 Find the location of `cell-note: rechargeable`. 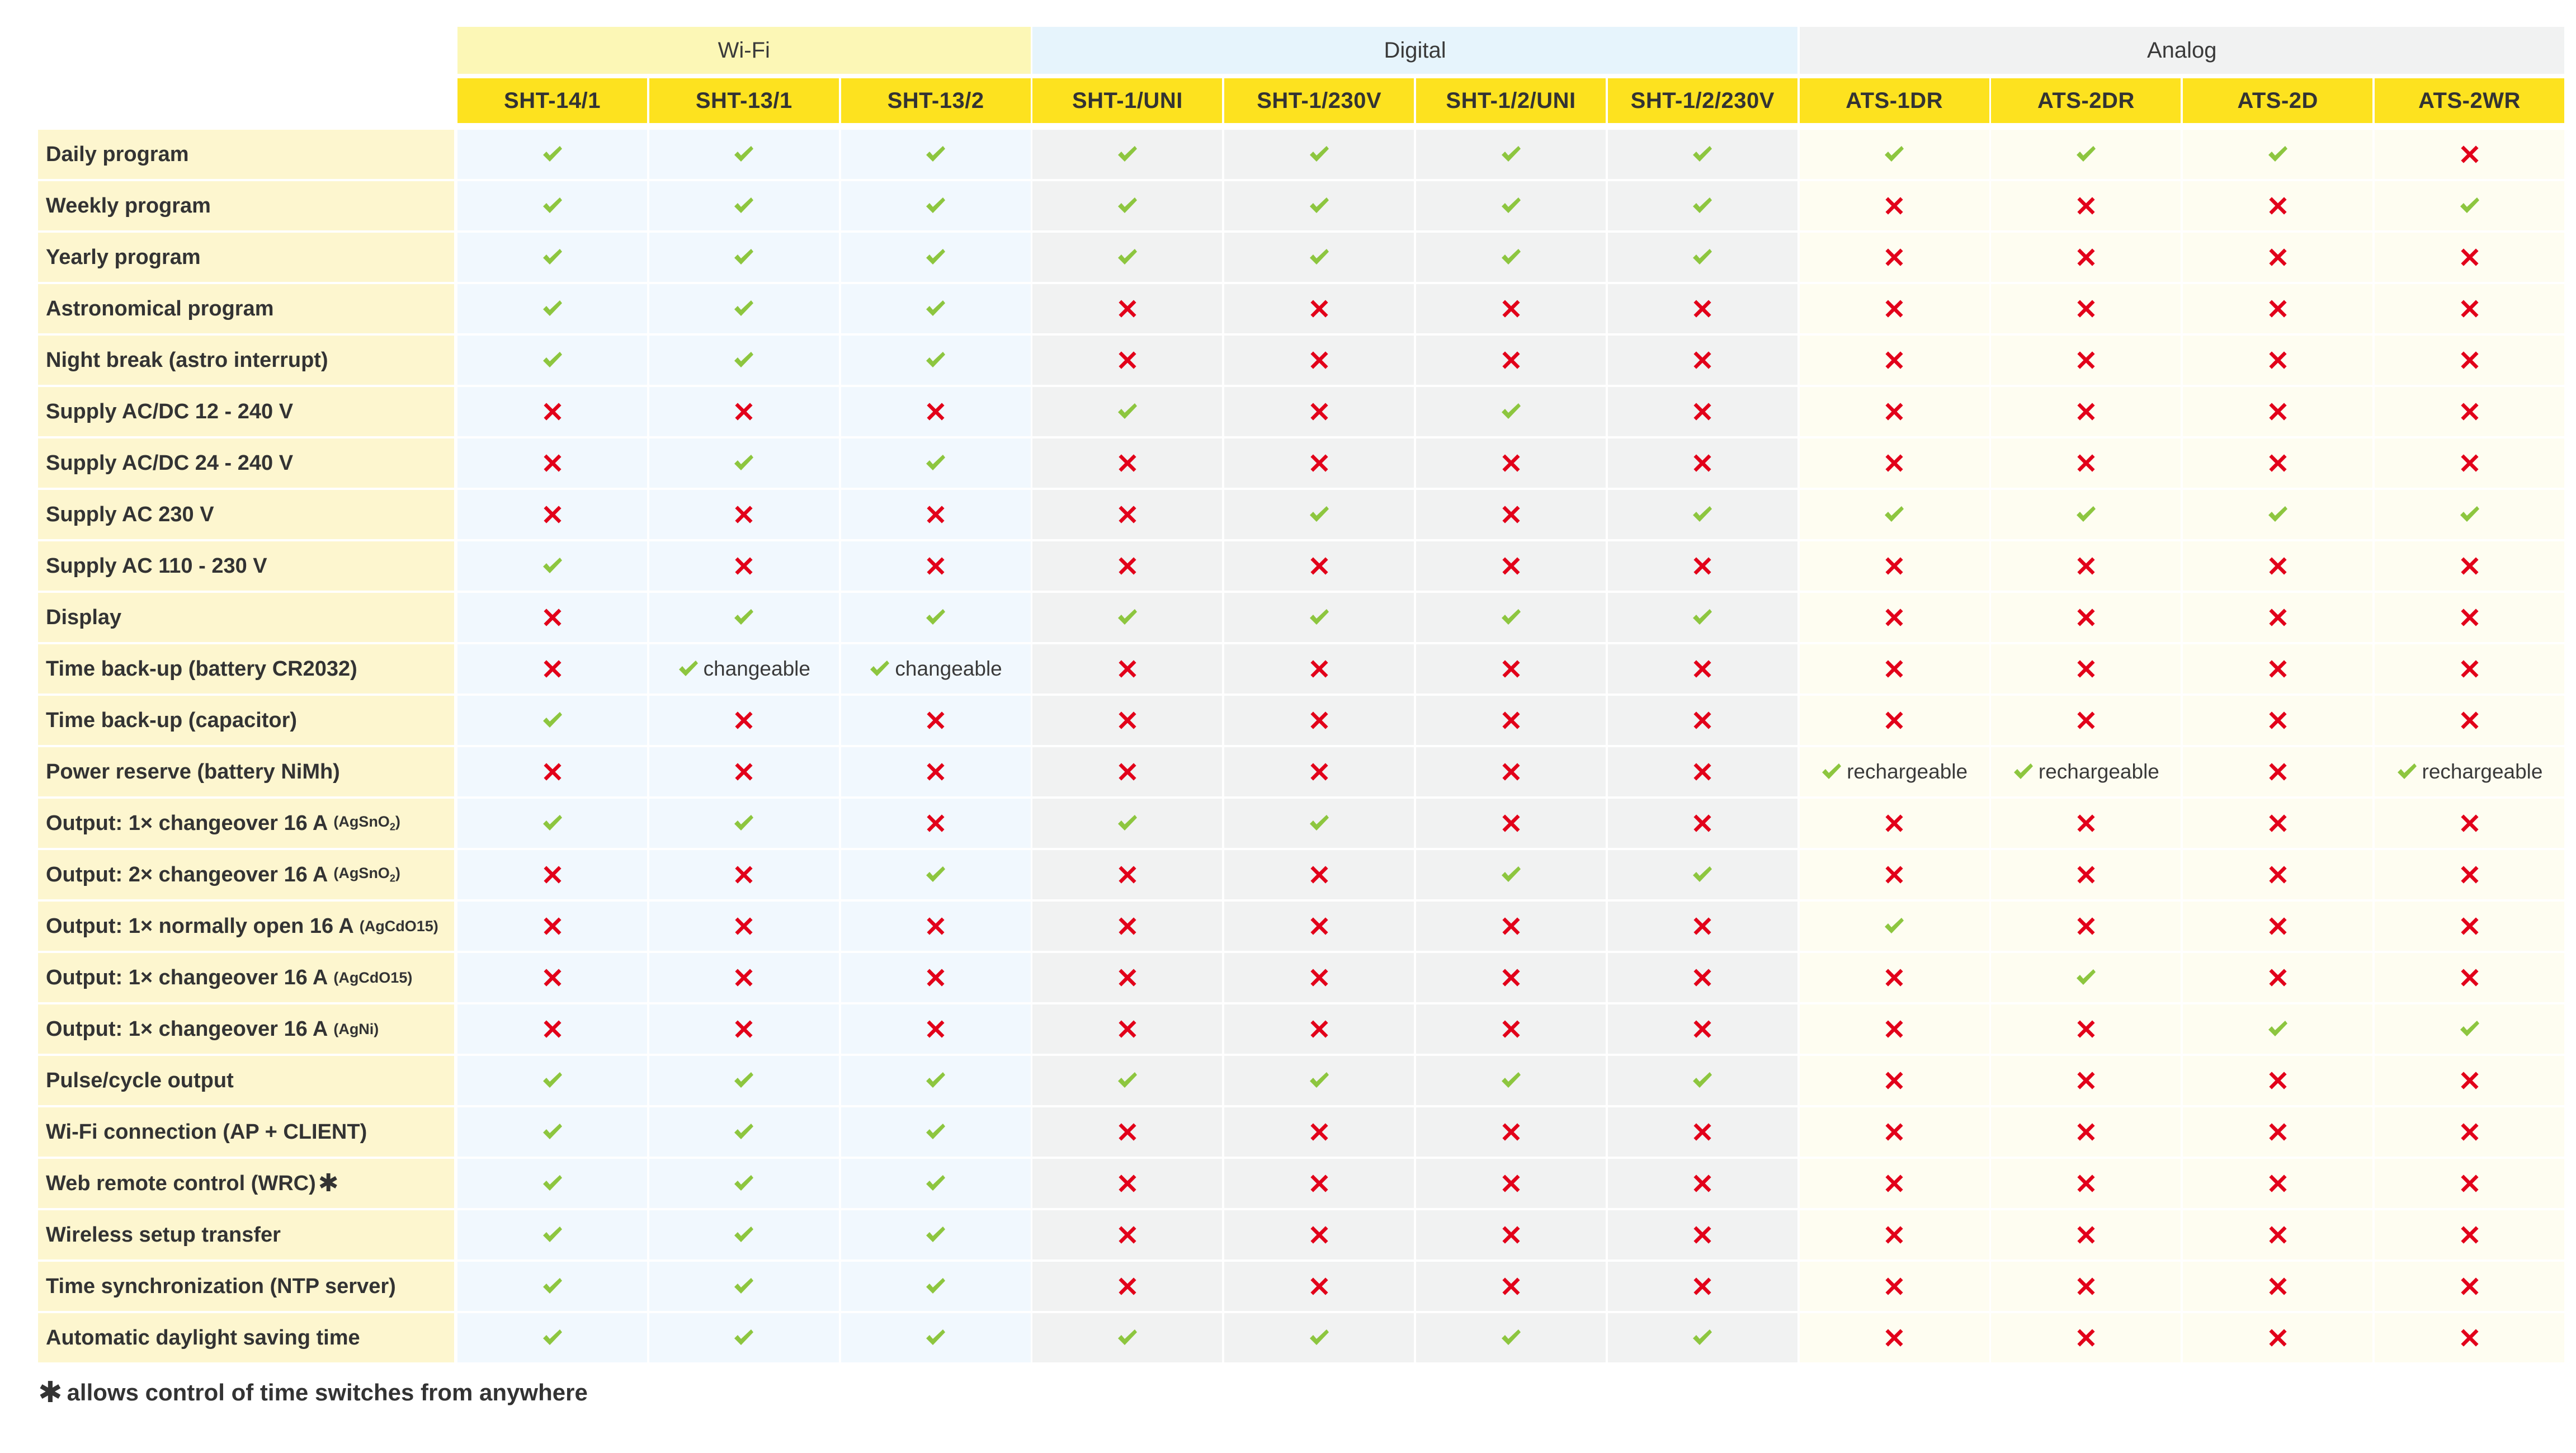

cell-note: rechargeable is located at coordinates (1907, 771).